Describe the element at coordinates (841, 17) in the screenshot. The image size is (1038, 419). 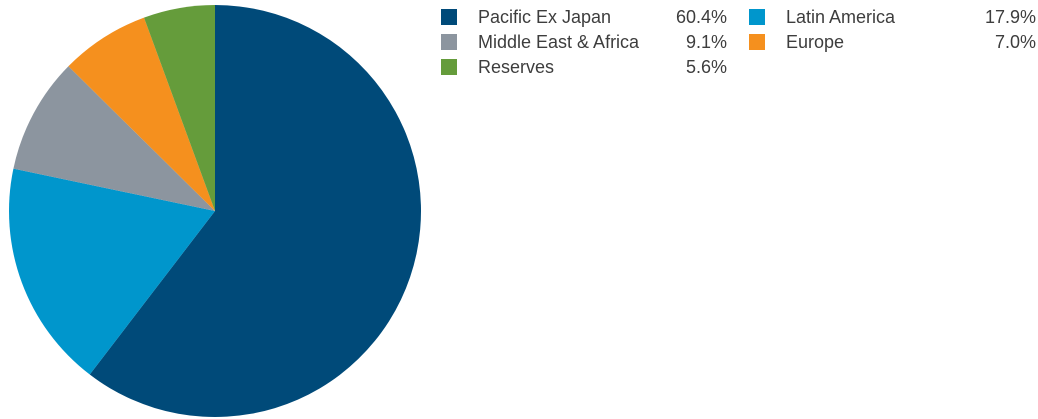
I see `legend-label-latin-america: Latin America` at that location.